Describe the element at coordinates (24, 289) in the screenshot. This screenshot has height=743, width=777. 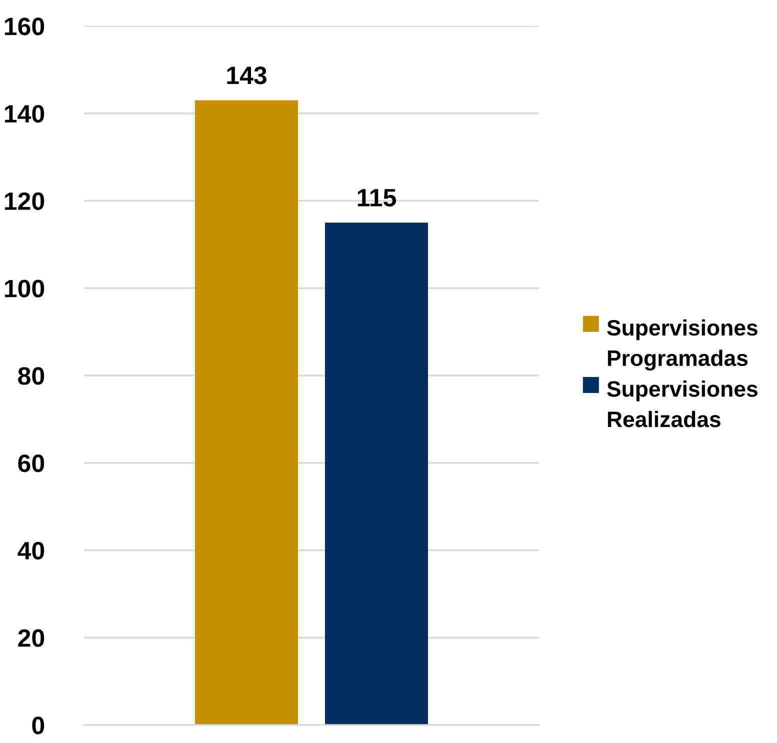
I see `y-tick-label: 100` at that location.